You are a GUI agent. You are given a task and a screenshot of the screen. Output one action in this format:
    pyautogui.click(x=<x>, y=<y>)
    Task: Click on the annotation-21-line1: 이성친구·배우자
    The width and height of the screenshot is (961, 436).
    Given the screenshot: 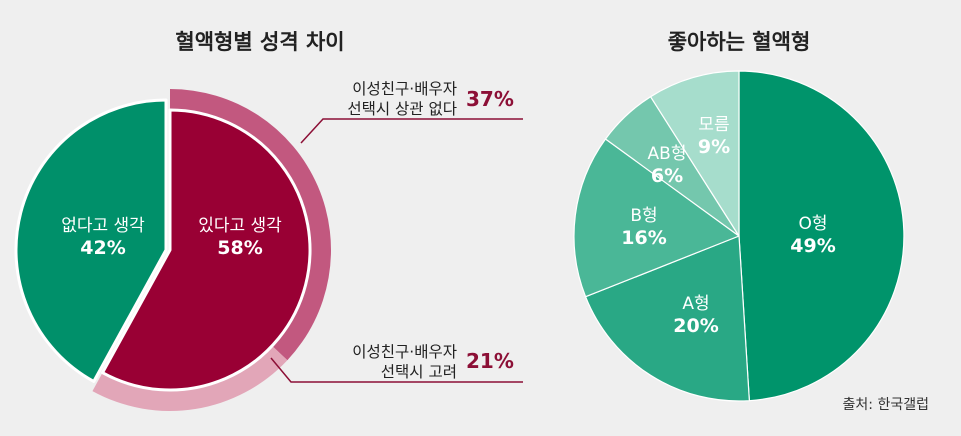 What is the action you would take?
    pyautogui.click(x=404, y=352)
    